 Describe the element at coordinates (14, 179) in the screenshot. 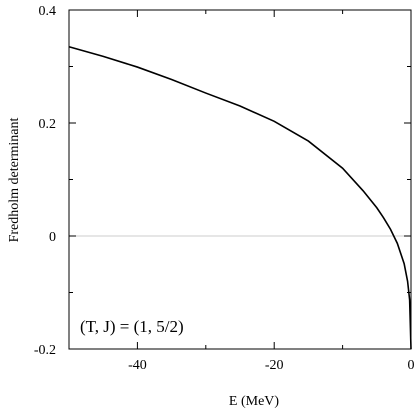

I see `y-axis-label: Fredholm determinant` at that location.